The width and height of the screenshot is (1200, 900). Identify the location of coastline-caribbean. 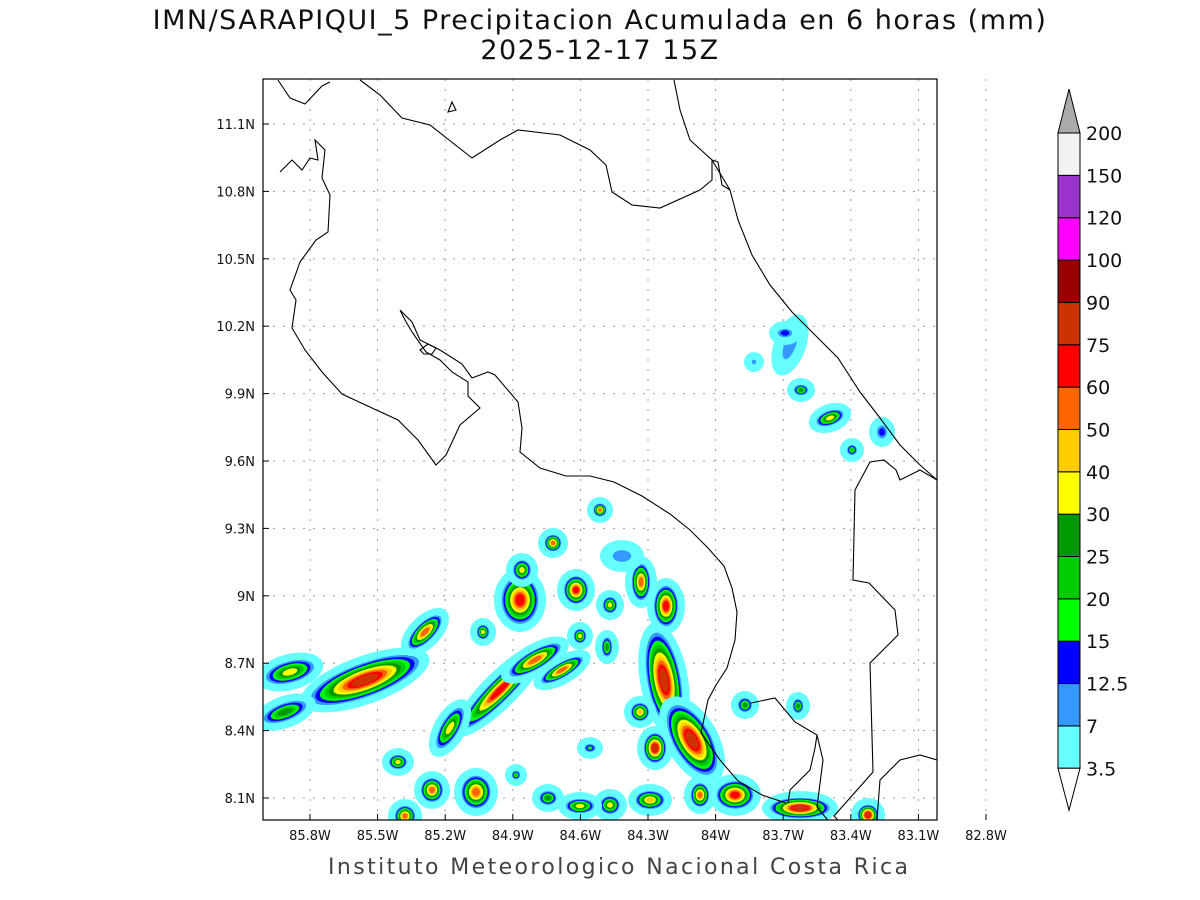
(805, 280).